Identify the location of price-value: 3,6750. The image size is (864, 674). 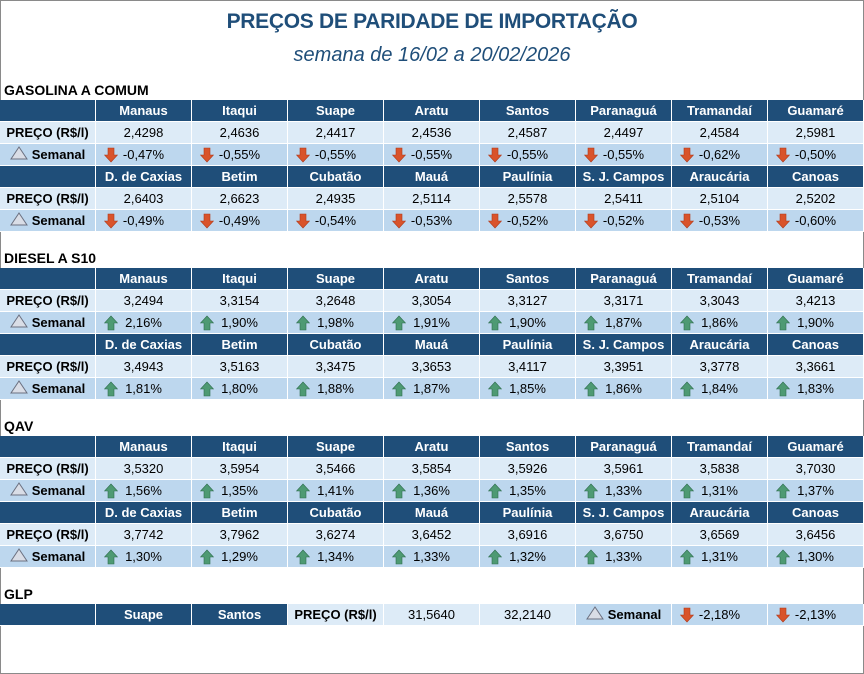
(624, 535).